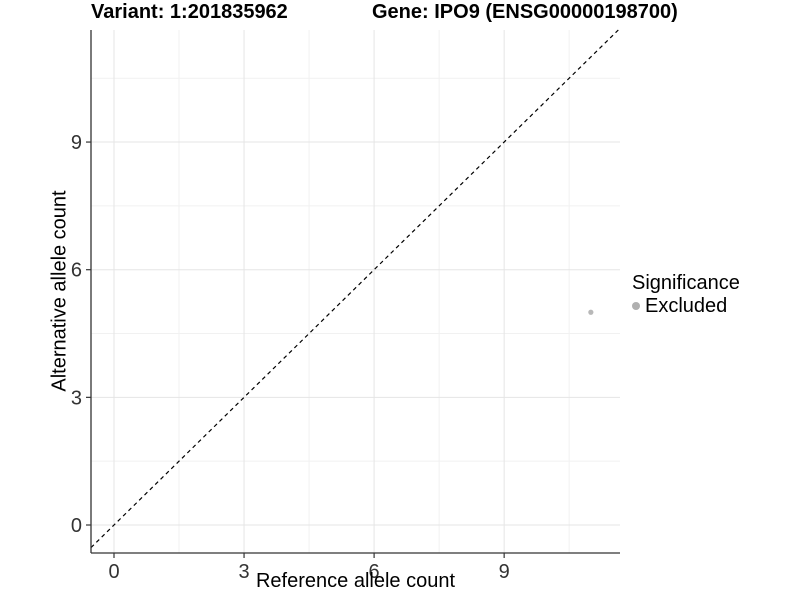 This screenshot has height=600, width=800. I want to click on x-tick-label: 0, so click(113, 572).